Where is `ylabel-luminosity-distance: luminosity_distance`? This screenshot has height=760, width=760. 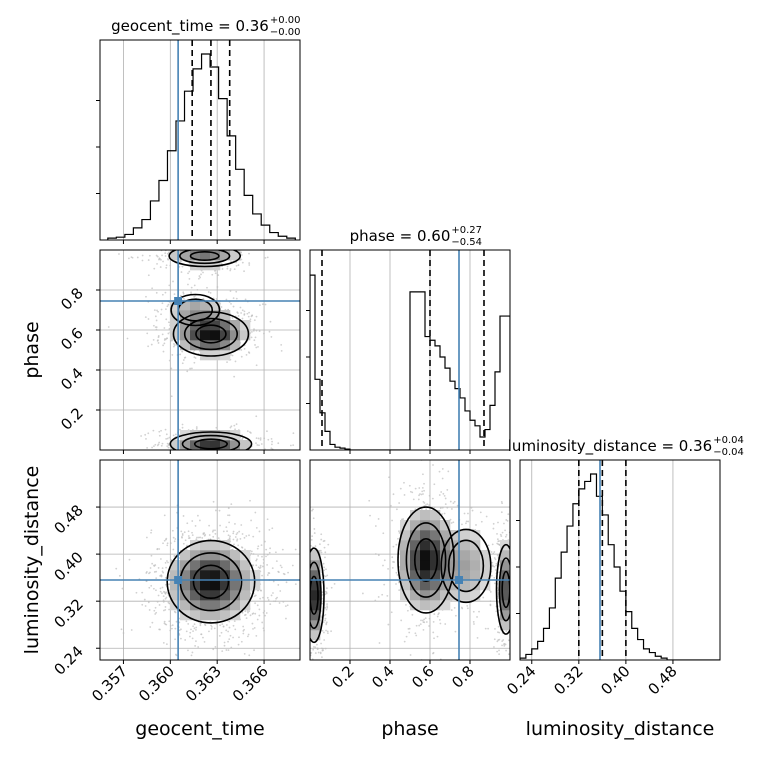
ylabel-luminosity-distance: luminosity_distance is located at coordinates (32, 560).